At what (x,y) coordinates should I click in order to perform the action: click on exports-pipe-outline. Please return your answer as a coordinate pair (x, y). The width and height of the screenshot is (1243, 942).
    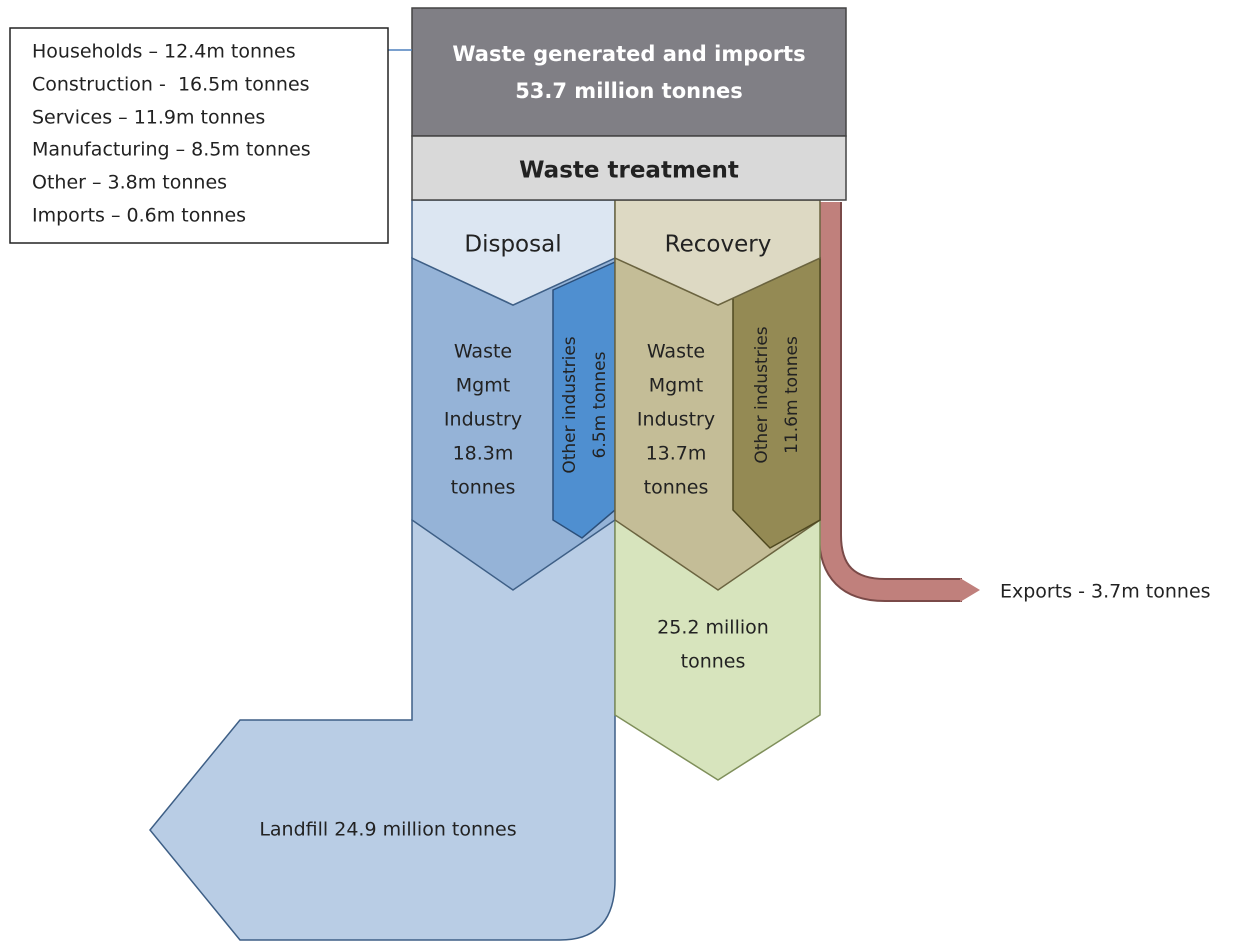
    Looking at the image, I should click on (890, 402).